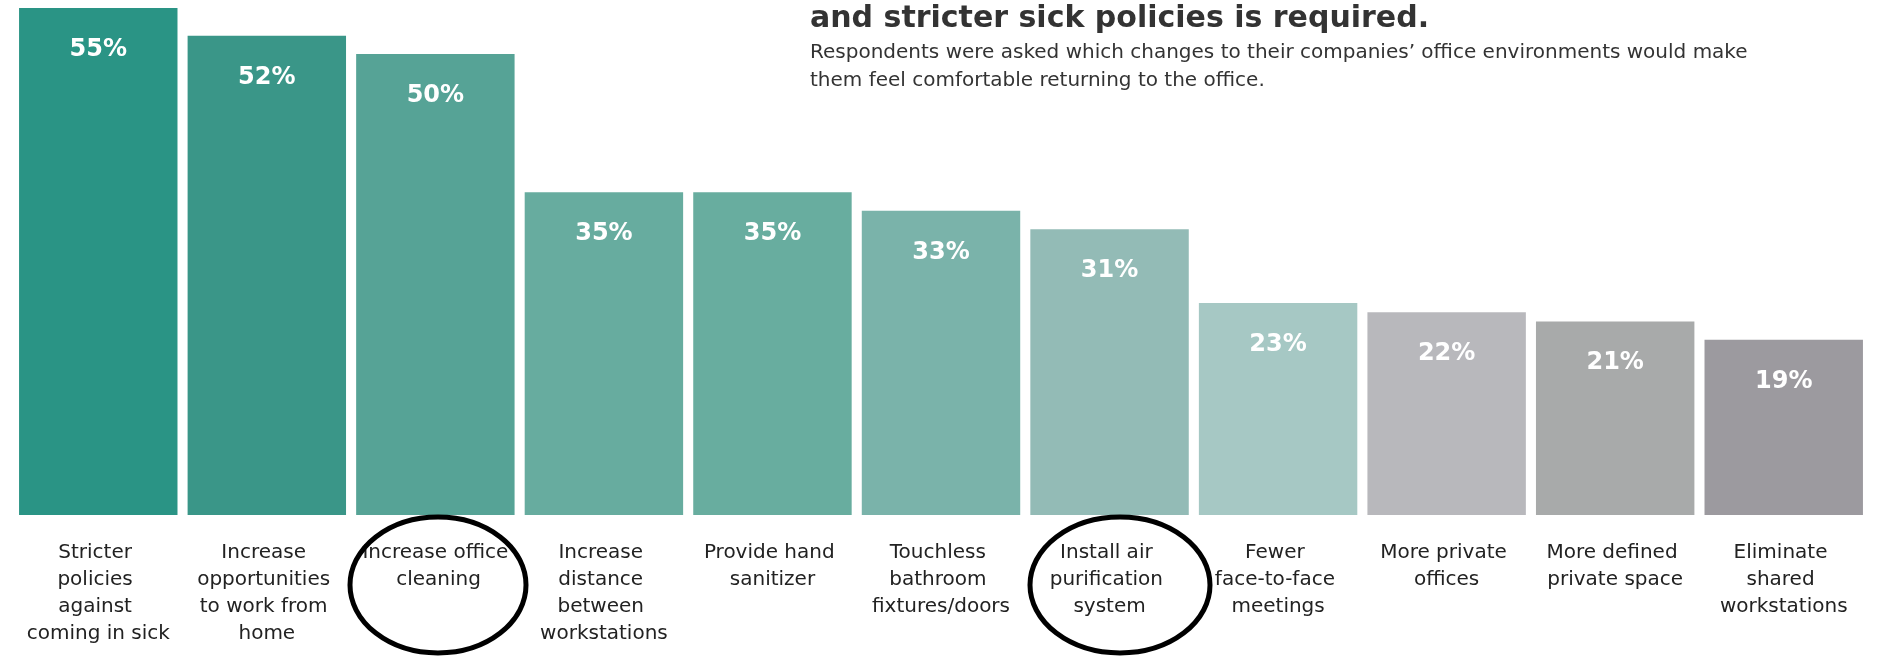  What do you see at coordinates (435, 94) in the screenshot?
I see `data-label: 50%` at bounding box center [435, 94].